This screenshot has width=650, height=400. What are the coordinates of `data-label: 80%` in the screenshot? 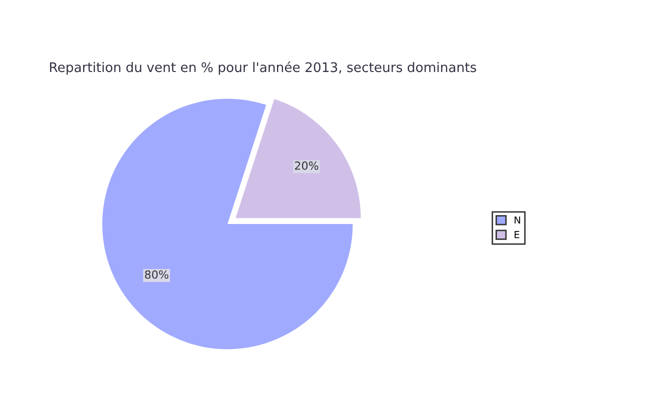 It's located at (156, 274).